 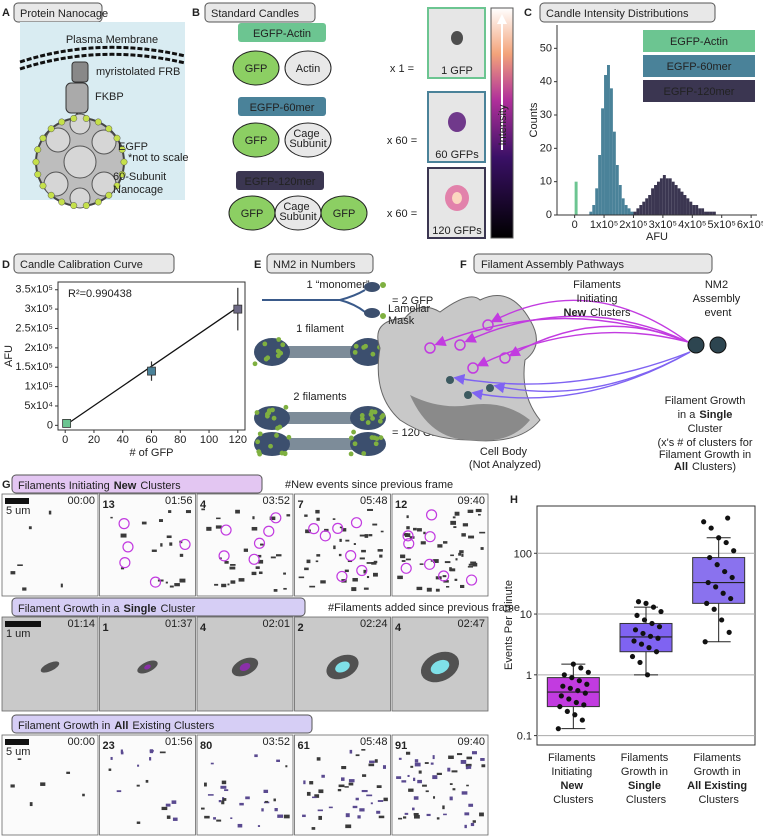 I want to click on mask-label-line: Mask, so click(x=401, y=321).